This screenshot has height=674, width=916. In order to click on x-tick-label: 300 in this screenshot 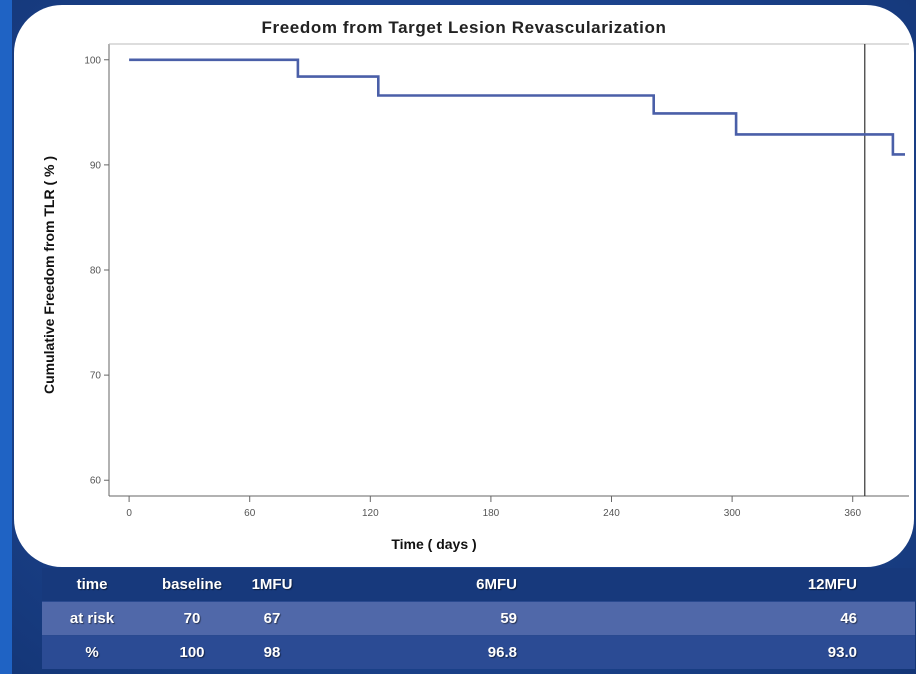, I will do `click(732, 513)`.